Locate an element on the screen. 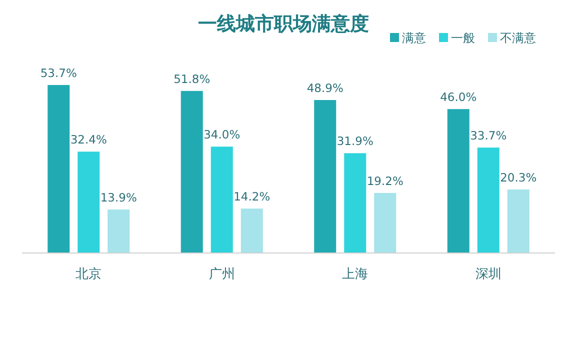 The image size is (567, 340). data-label: 48.9% is located at coordinates (325, 88).